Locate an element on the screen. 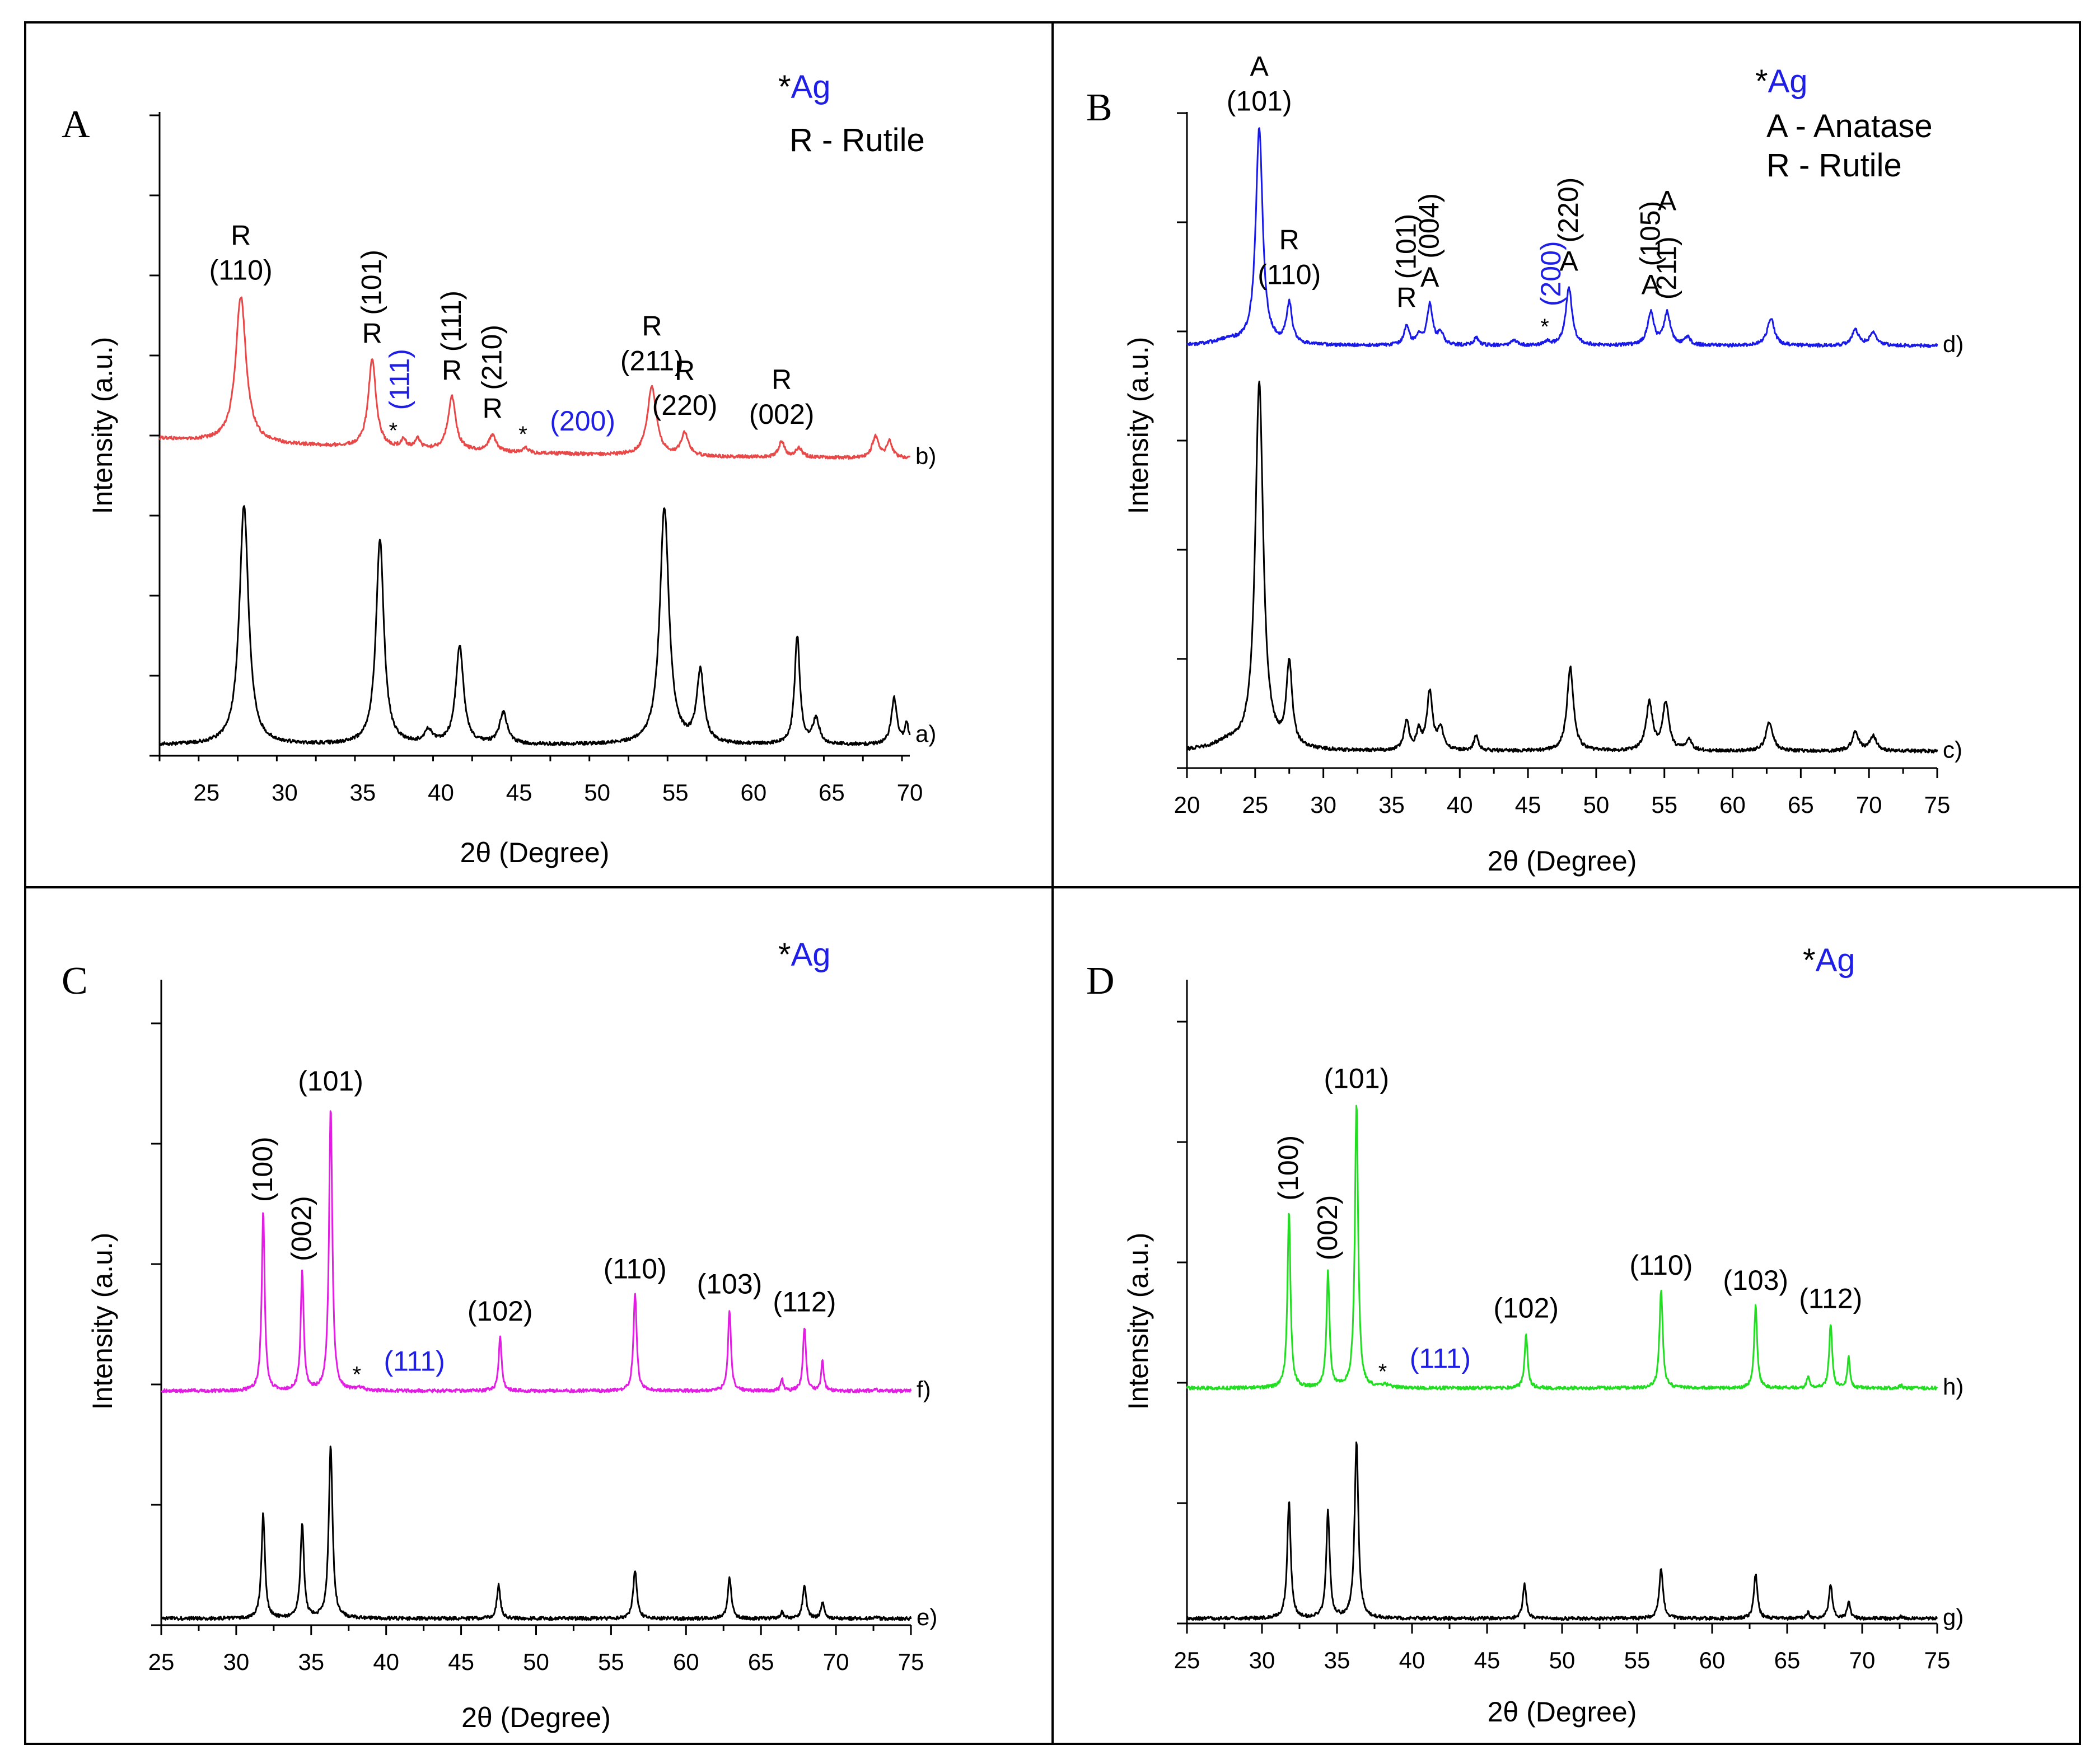 This screenshot has width=2099, height=1764. series-label: f) is located at coordinates (924, 1390).